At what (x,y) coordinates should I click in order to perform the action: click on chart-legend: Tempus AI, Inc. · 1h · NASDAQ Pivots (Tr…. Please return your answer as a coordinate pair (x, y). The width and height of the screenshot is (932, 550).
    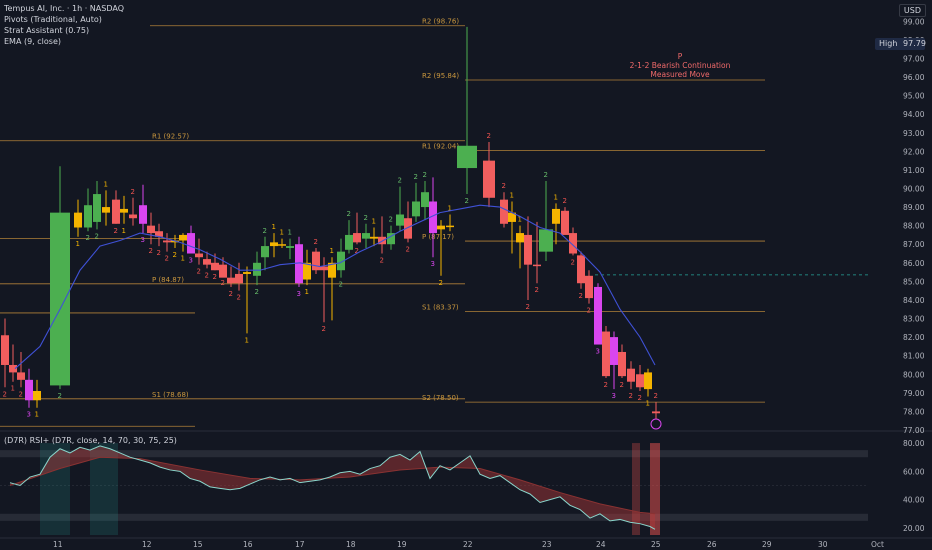
    Looking at the image, I should click on (64, 25).